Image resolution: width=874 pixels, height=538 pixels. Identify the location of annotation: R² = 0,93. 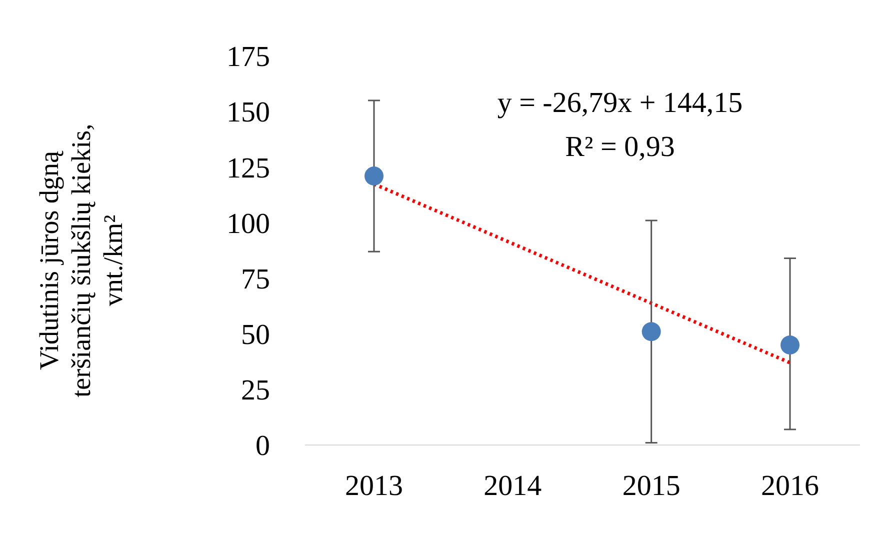
(620, 147).